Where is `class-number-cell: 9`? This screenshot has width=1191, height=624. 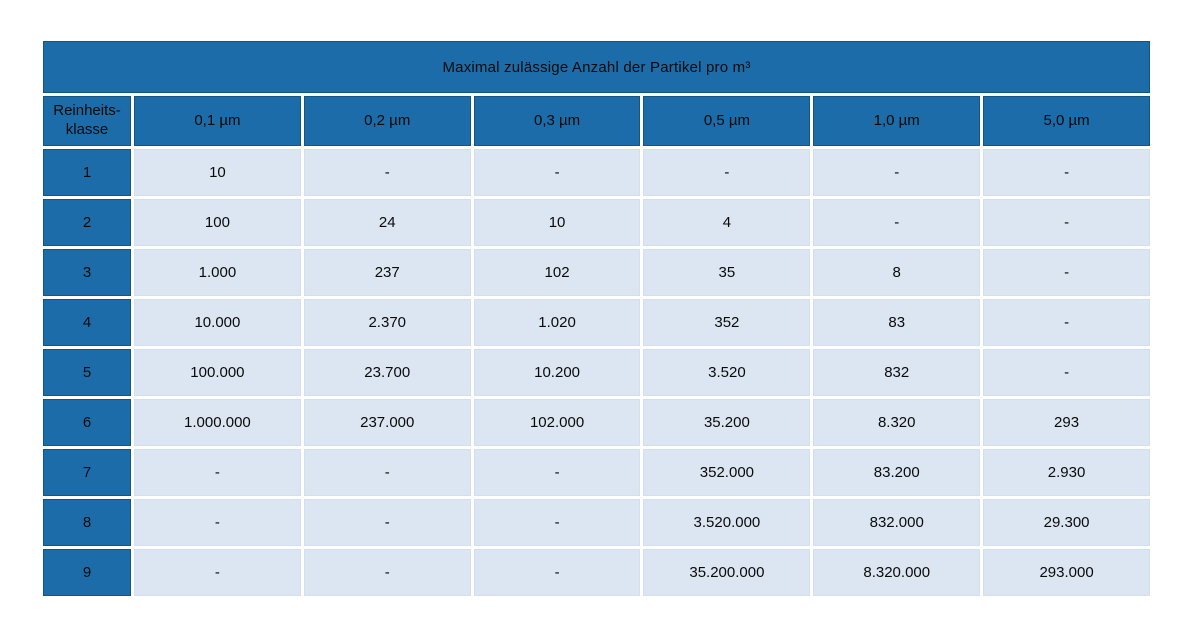 class-number-cell: 9 is located at coordinates (87, 572).